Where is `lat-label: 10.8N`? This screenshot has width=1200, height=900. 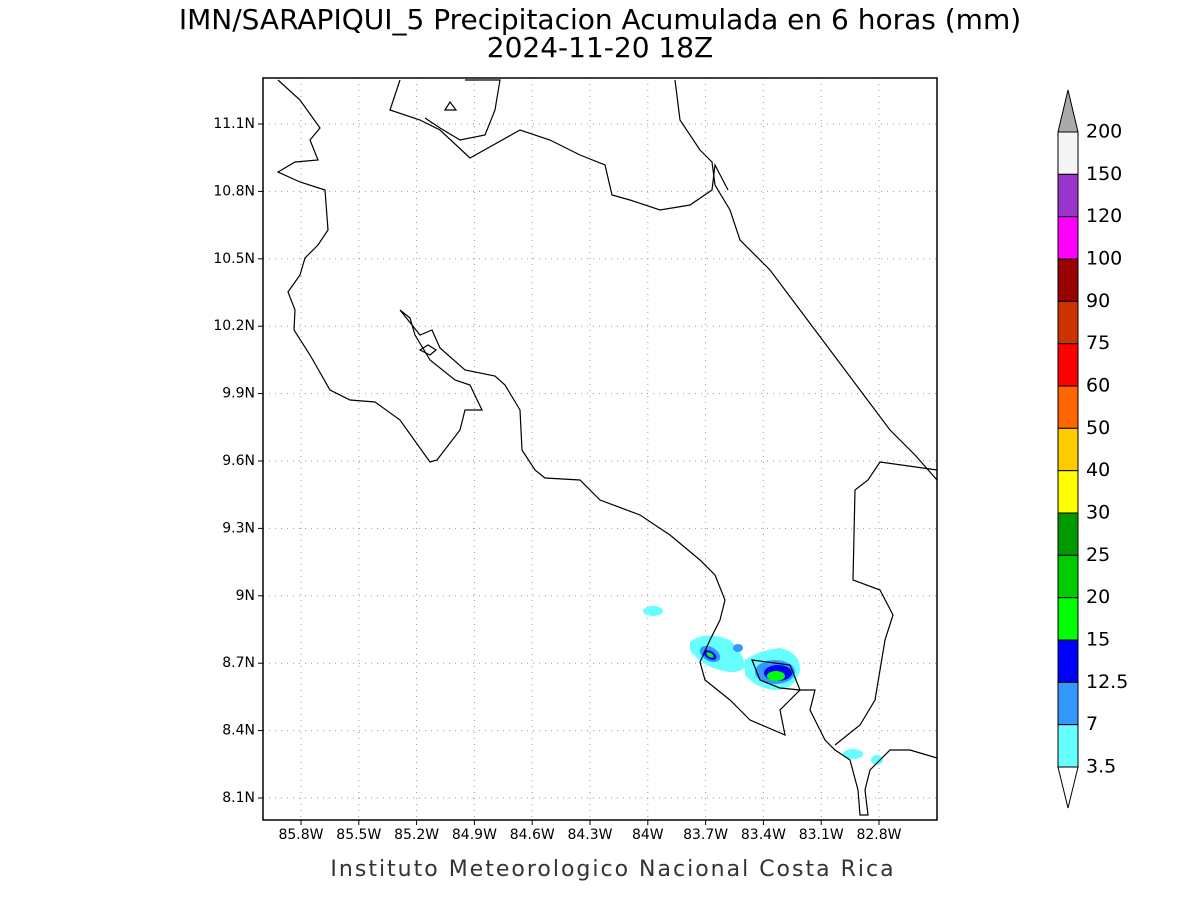
lat-label: 10.8N is located at coordinates (234, 191).